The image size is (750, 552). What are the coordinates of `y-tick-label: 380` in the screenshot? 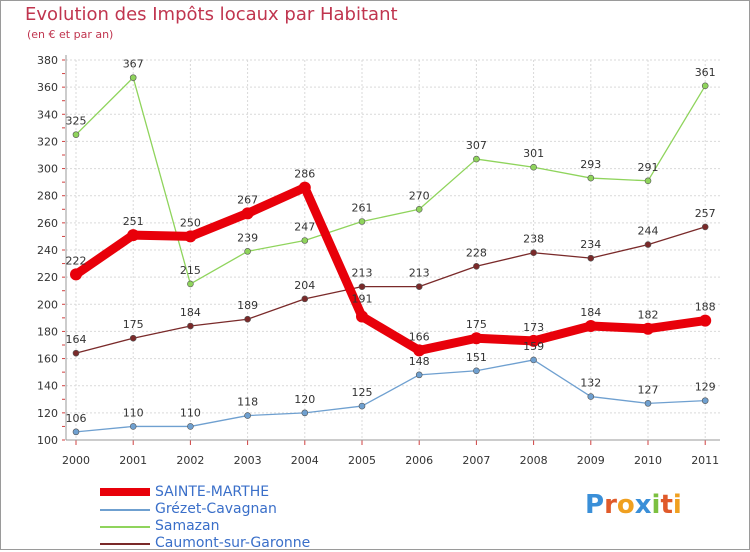 It's located at (47, 60).